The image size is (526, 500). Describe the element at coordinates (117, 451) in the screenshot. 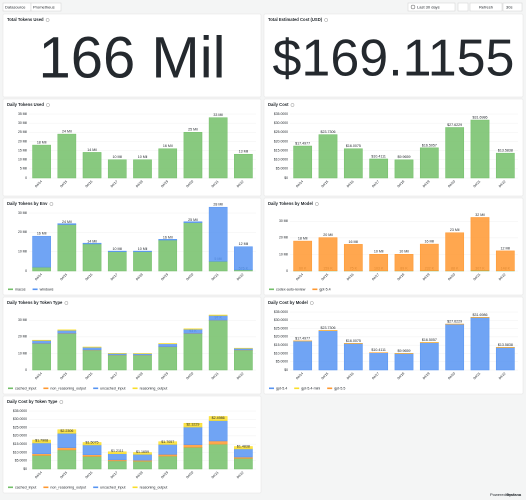

I see `value-label: $1.2111` at that location.